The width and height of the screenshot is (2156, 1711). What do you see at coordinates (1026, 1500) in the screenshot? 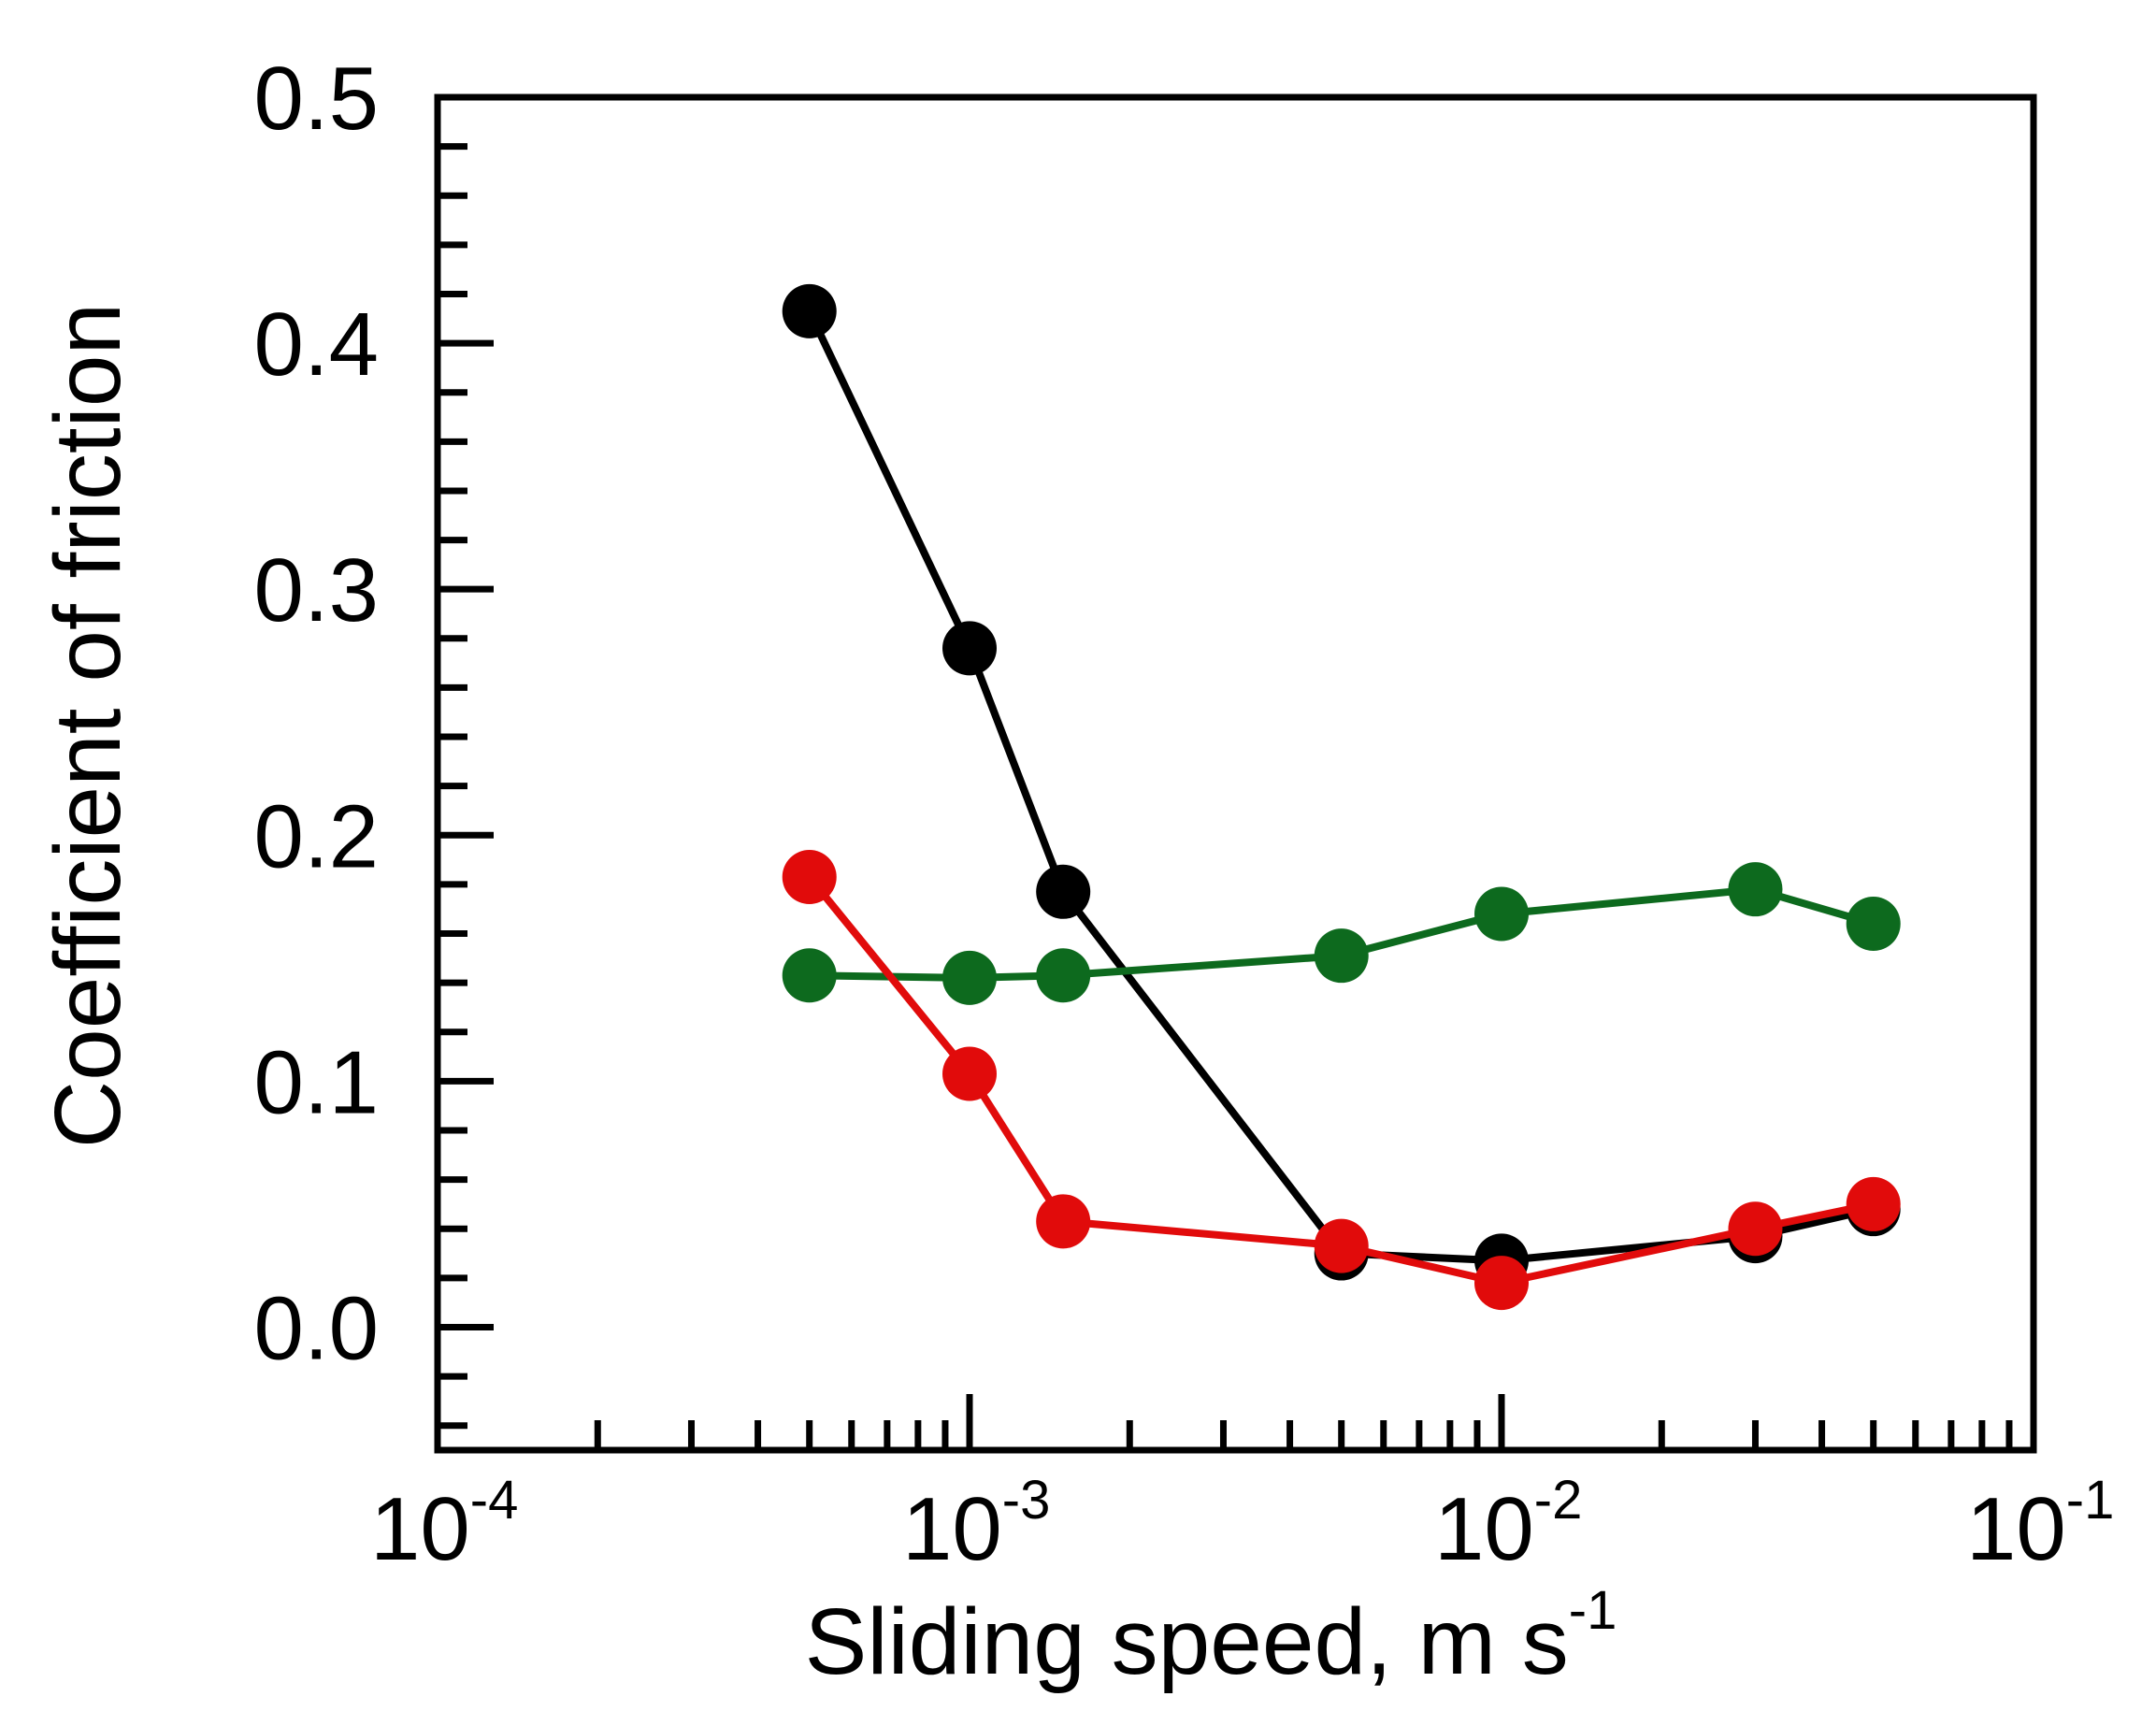
I see `x-tick-exponent: -3` at bounding box center [1026, 1500].